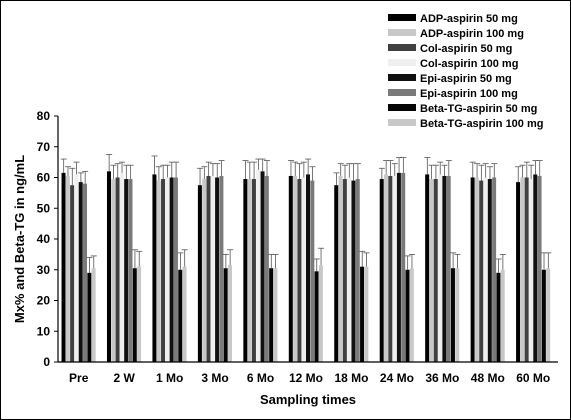 This screenshot has height=420, width=571. What do you see at coordinates (465, 124) in the screenshot?
I see `legend-item: Beta-TG-aspirin 100 mg` at bounding box center [465, 124].